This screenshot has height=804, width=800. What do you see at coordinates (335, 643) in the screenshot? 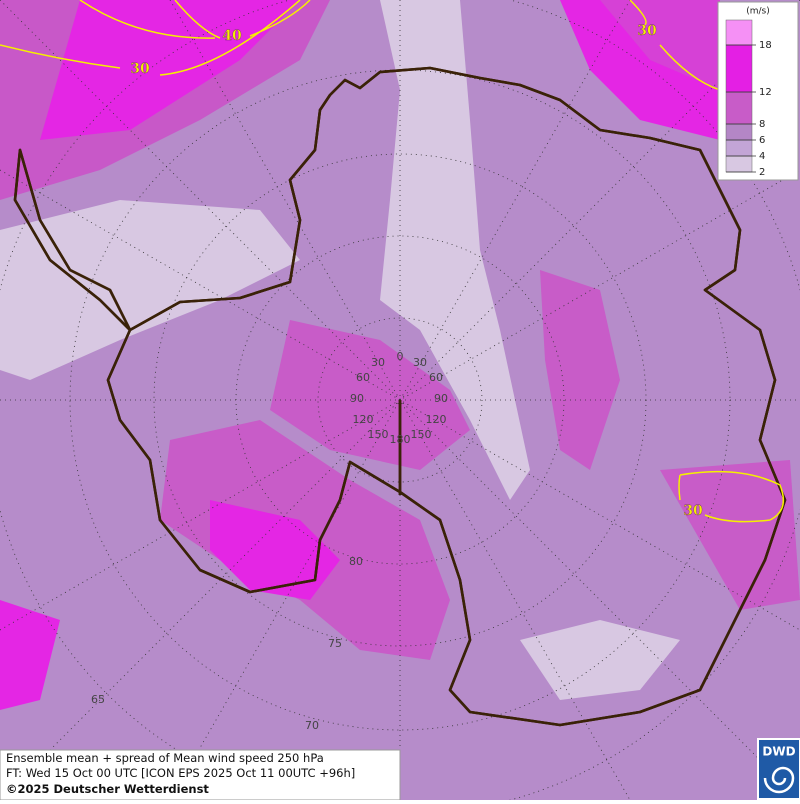
I see `latitude-label: 75` at bounding box center [335, 643].